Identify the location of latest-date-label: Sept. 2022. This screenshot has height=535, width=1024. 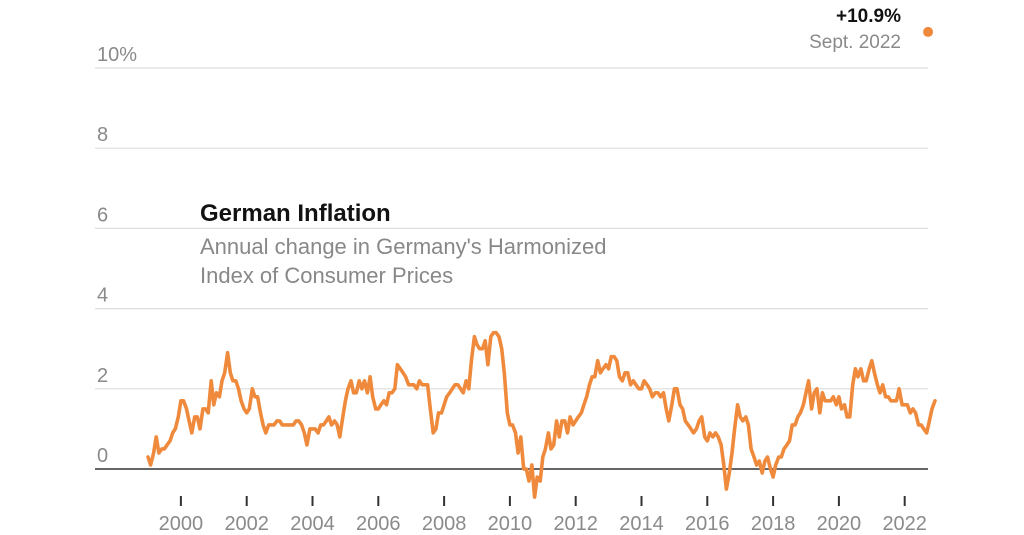
(855, 42).